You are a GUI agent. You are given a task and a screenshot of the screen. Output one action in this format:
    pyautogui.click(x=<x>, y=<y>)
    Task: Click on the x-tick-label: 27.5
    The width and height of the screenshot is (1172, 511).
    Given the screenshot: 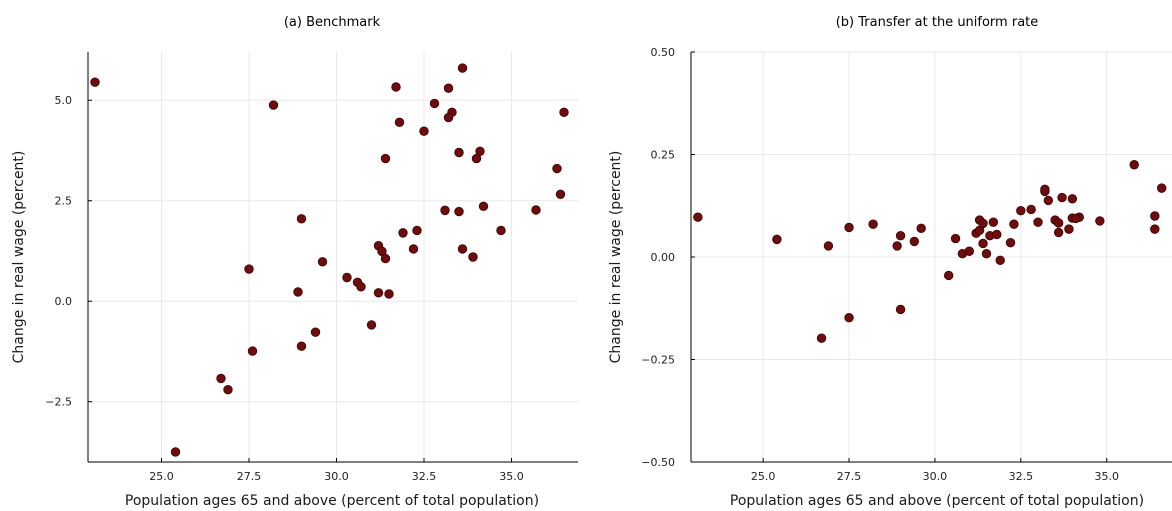 What is the action you would take?
    pyautogui.click(x=849, y=476)
    